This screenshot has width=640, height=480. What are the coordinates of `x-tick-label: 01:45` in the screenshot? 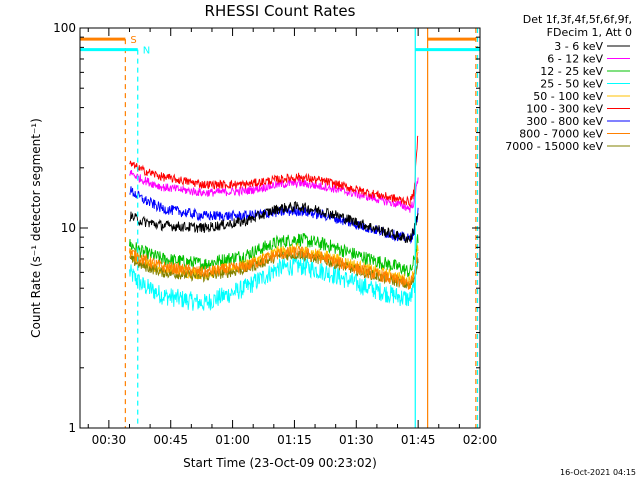 It's located at (418, 440).